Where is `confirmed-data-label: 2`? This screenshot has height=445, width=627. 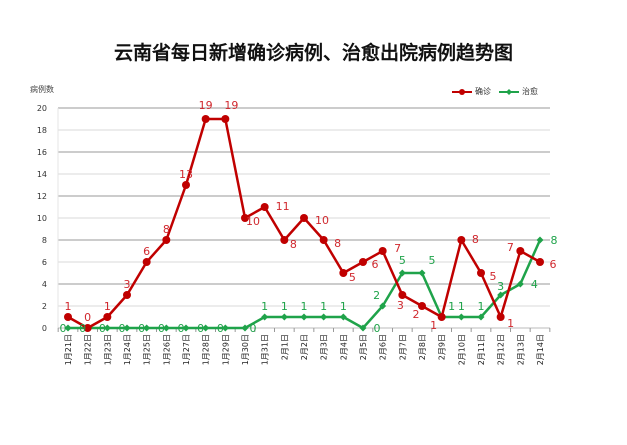
confirmed-data-label: 2 is located at coordinates (416, 314).